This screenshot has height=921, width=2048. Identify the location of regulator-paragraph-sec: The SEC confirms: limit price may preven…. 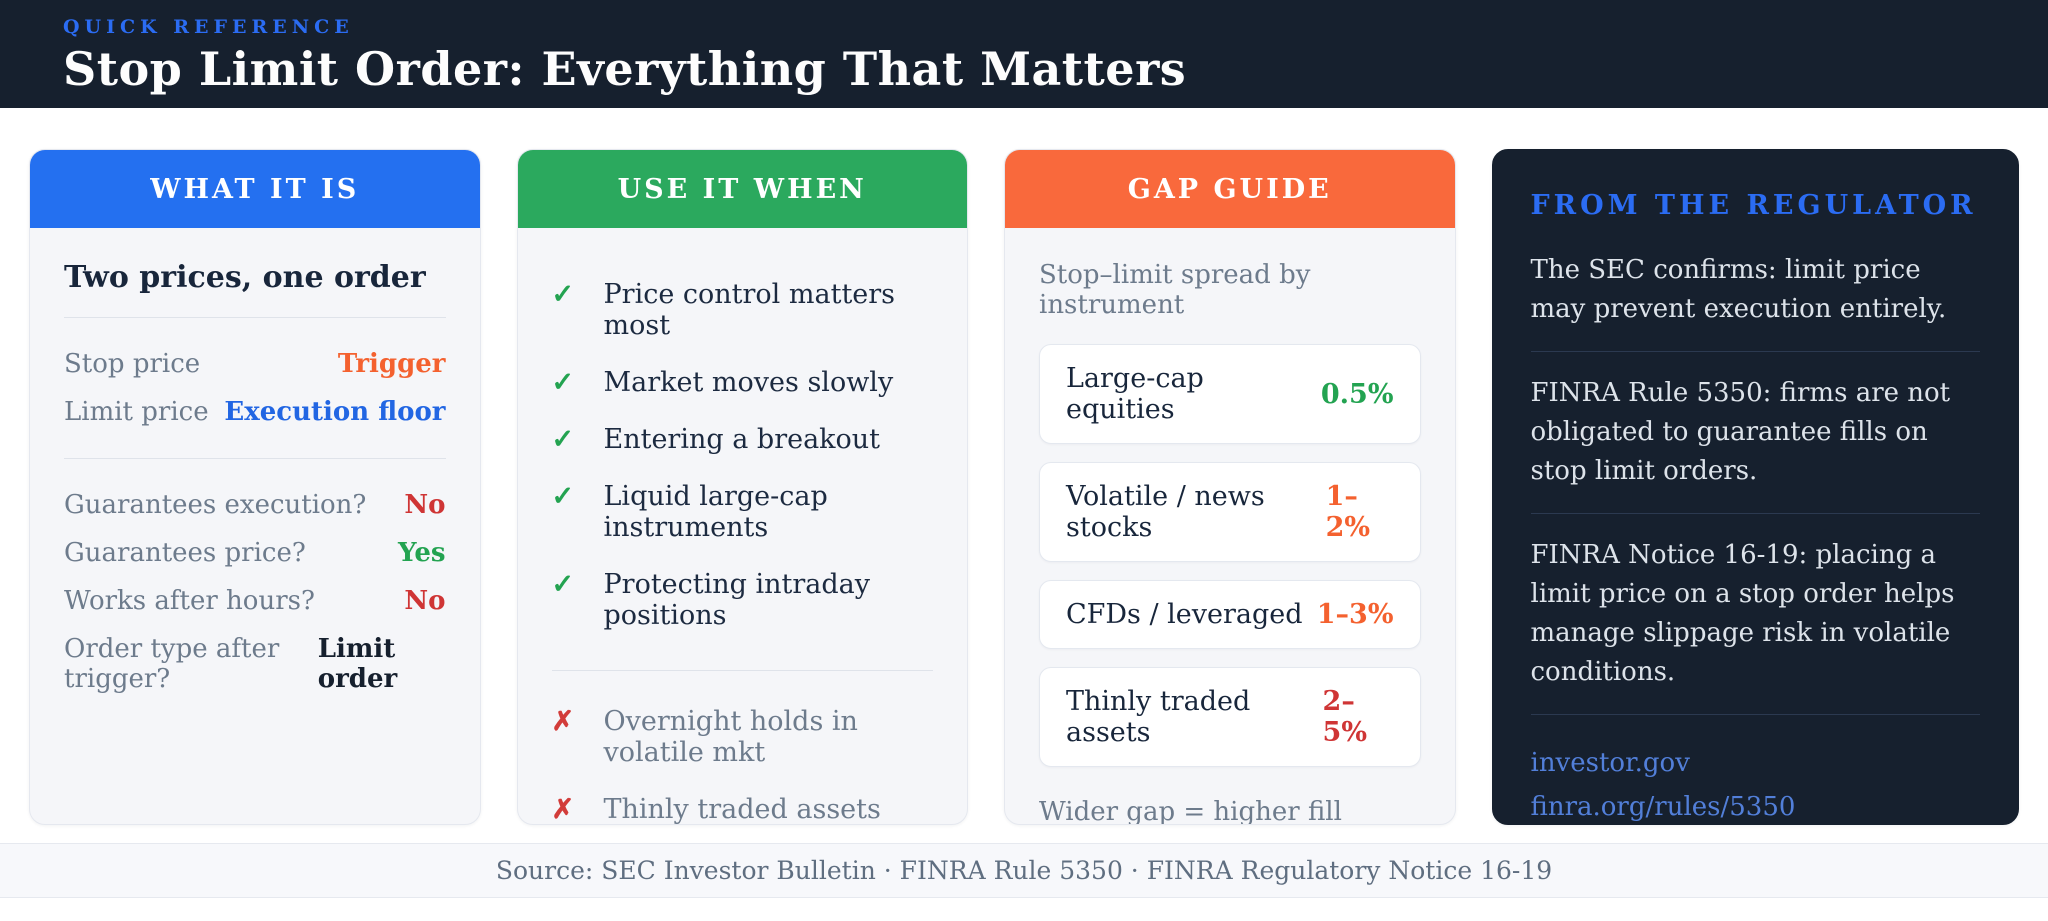
(1738, 289).